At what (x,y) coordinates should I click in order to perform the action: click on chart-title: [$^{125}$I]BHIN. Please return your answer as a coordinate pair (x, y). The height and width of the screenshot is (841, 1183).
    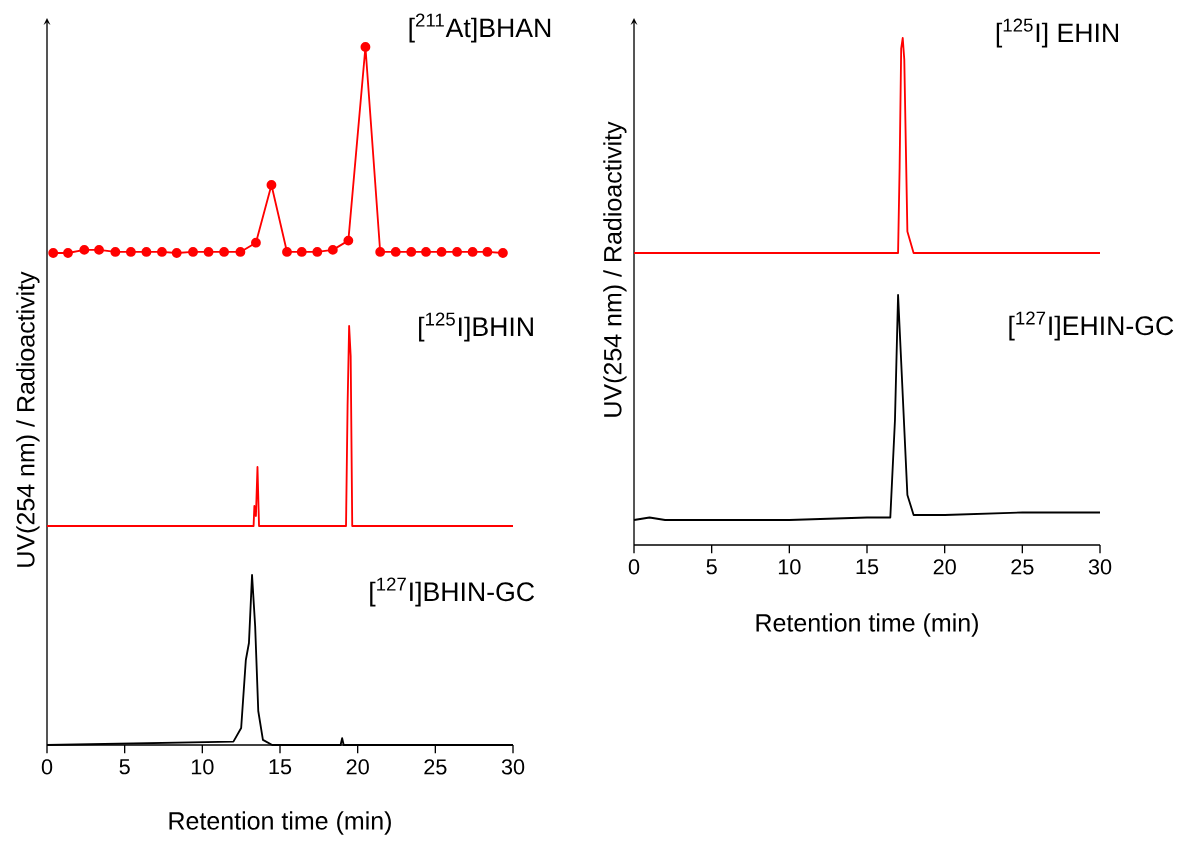
    Looking at the image, I should click on (476, 327).